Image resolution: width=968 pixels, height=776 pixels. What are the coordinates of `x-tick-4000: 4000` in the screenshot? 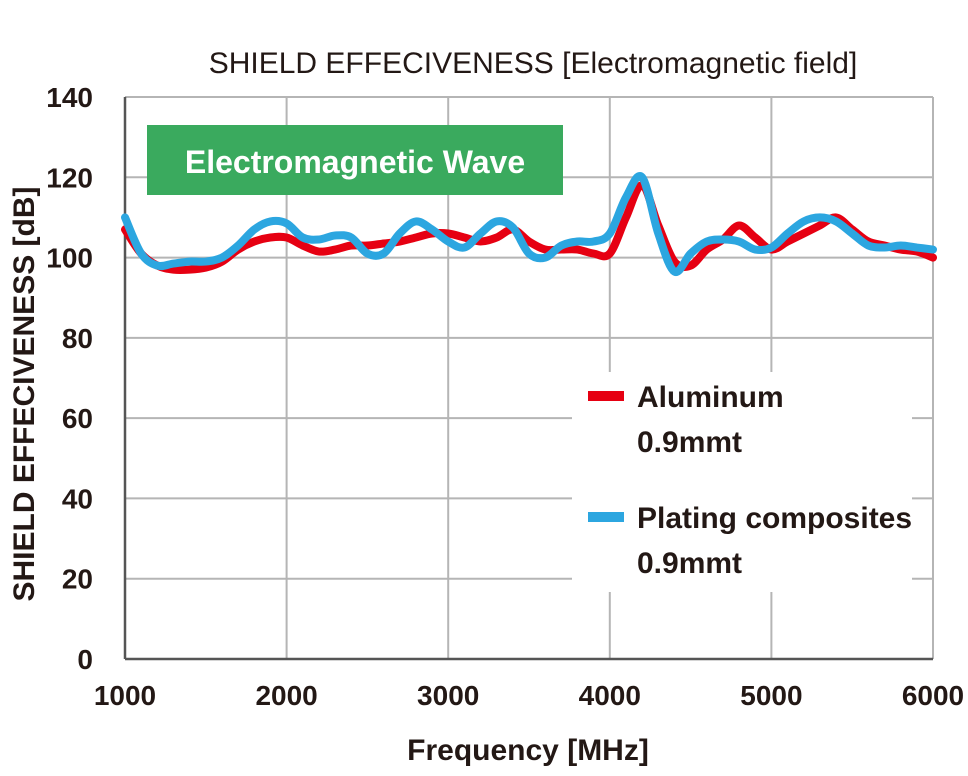 It's located at (610, 695).